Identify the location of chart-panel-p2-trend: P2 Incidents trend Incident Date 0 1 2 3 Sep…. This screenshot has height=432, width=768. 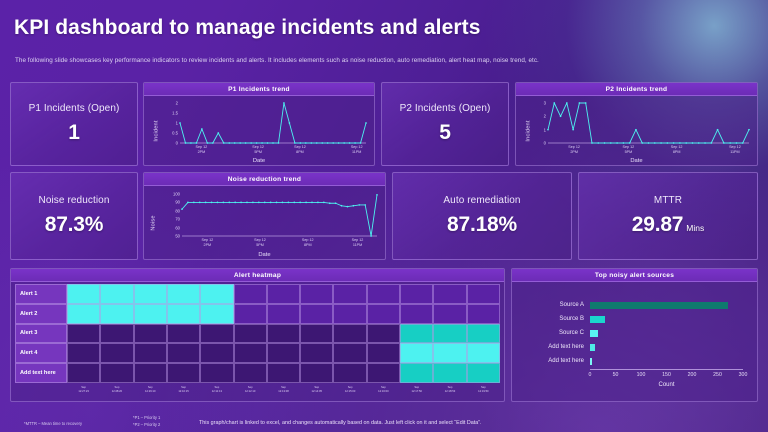
(636, 124).